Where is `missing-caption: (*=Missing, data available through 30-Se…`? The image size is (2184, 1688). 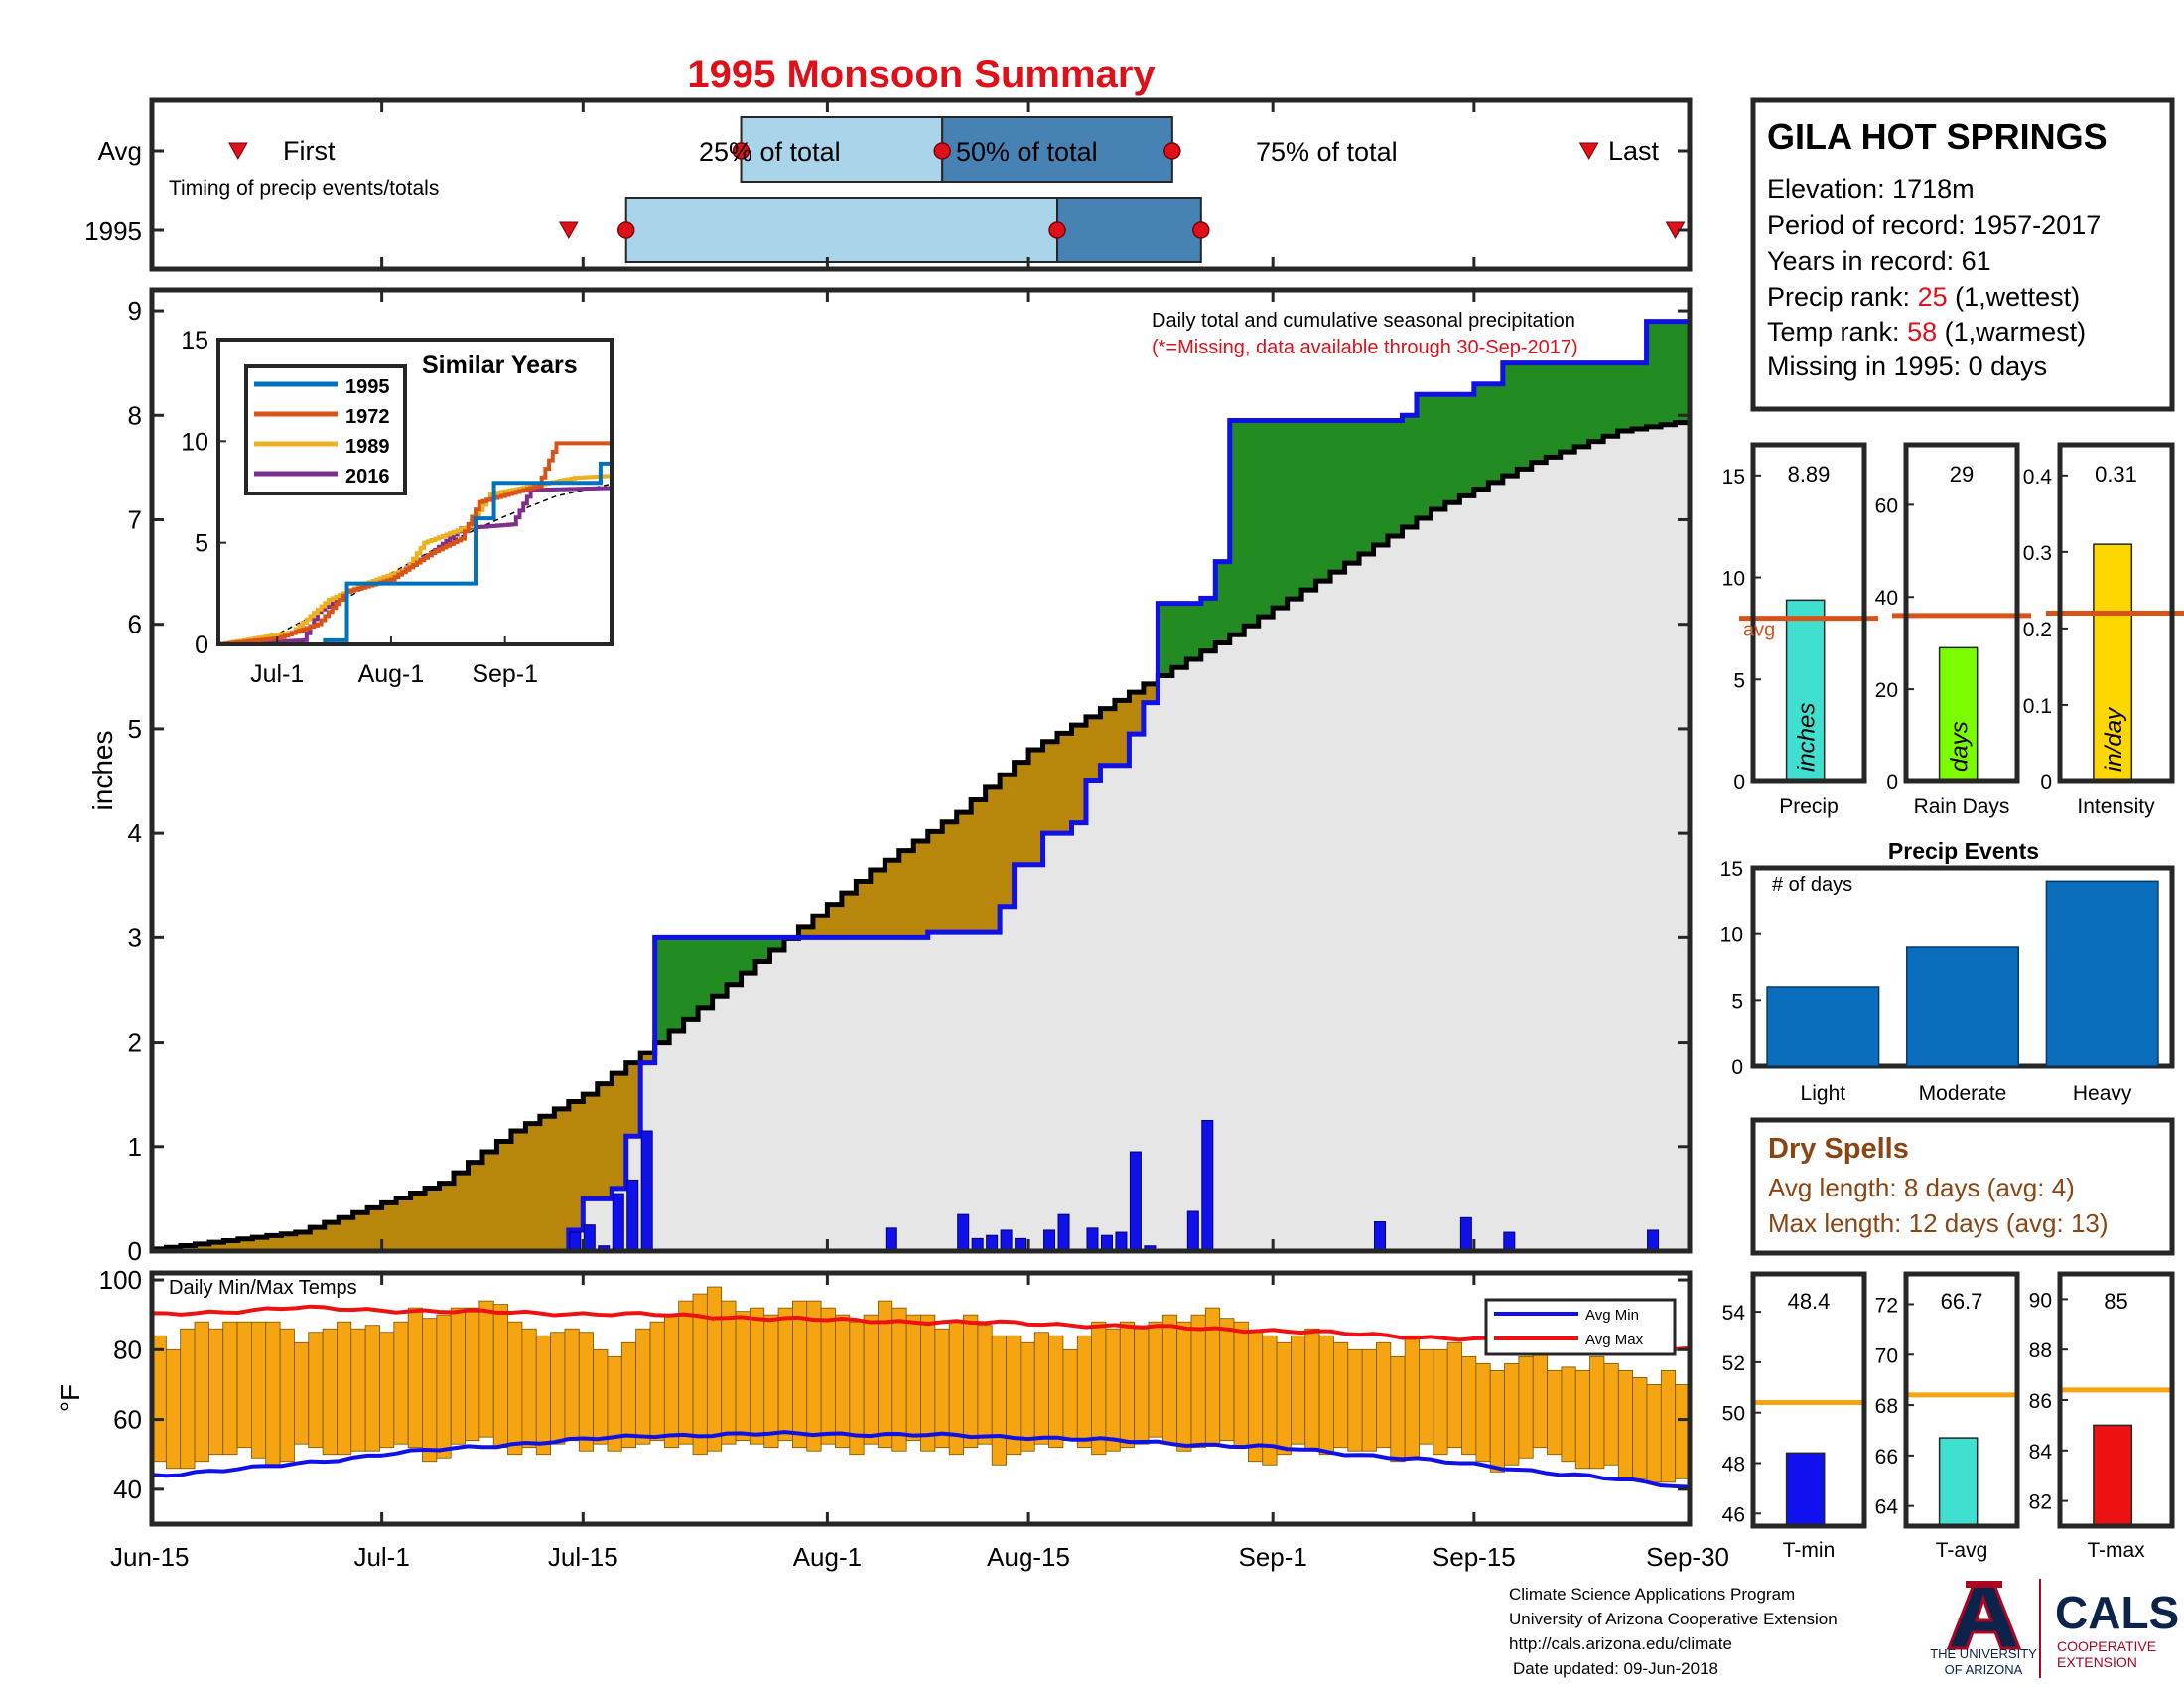 missing-caption: (*=Missing, data available through 30-Se… is located at coordinates (1365, 347).